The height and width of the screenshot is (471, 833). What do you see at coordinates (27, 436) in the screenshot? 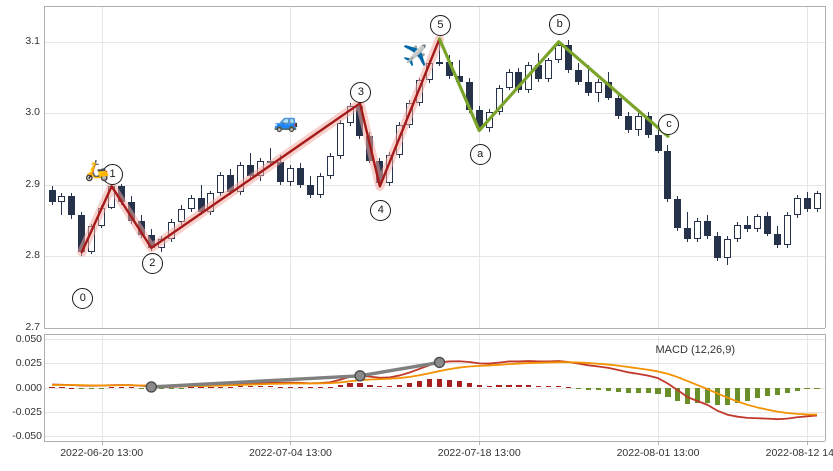
I see `macd-y-tick-label: -0.050` at bounding box center [27, 436].